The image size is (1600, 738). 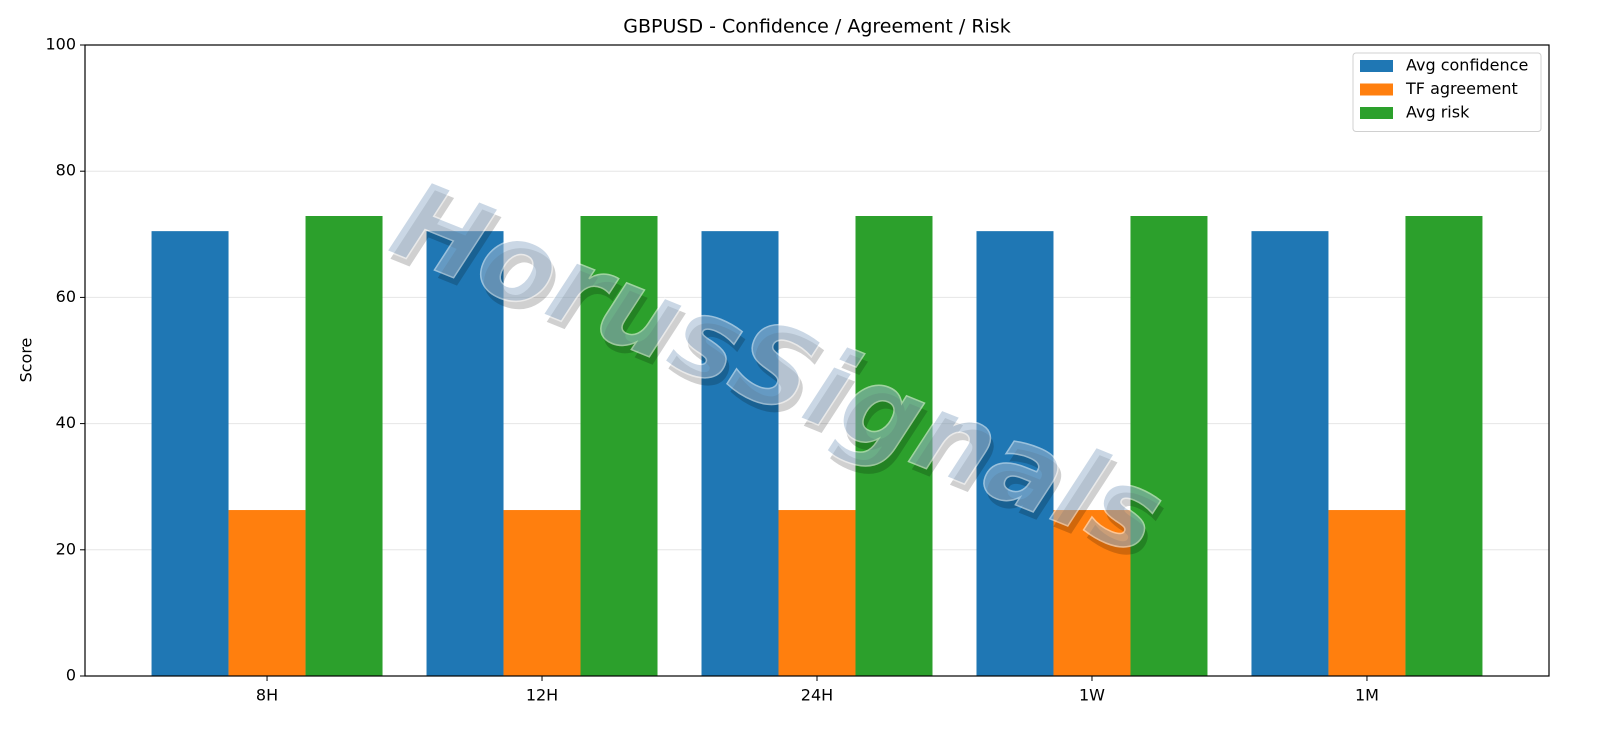 What do you see at coordinates (817, 695) in the screenshot?
I see `x-tick-label: 24H` at bounding box center [817, 695].